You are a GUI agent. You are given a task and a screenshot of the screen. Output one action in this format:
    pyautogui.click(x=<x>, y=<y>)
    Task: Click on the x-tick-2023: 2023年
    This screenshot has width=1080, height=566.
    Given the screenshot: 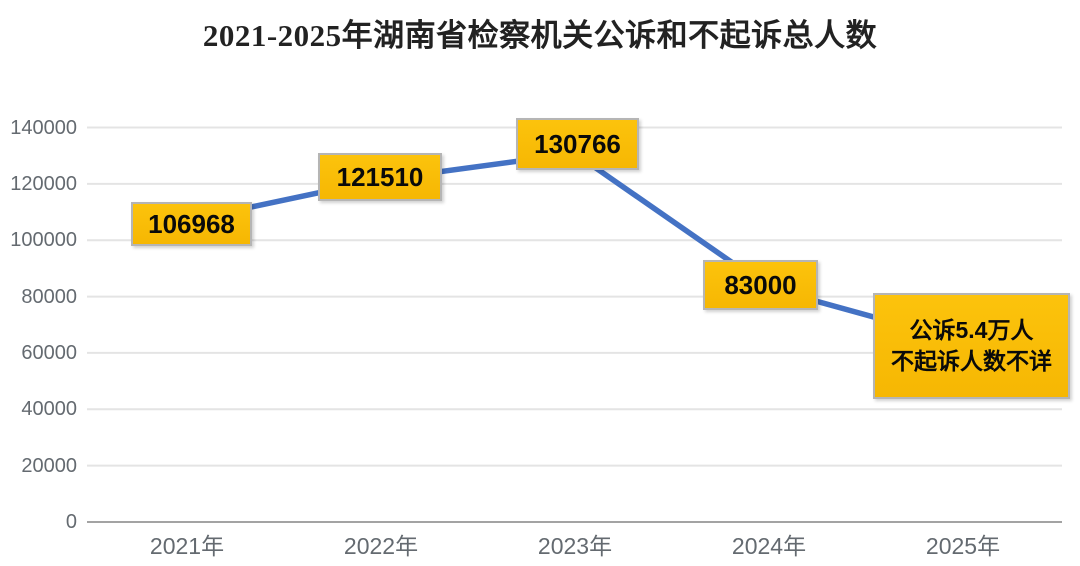 What is the action you would take?
    pyautogui.click(x=575, y=546)
    